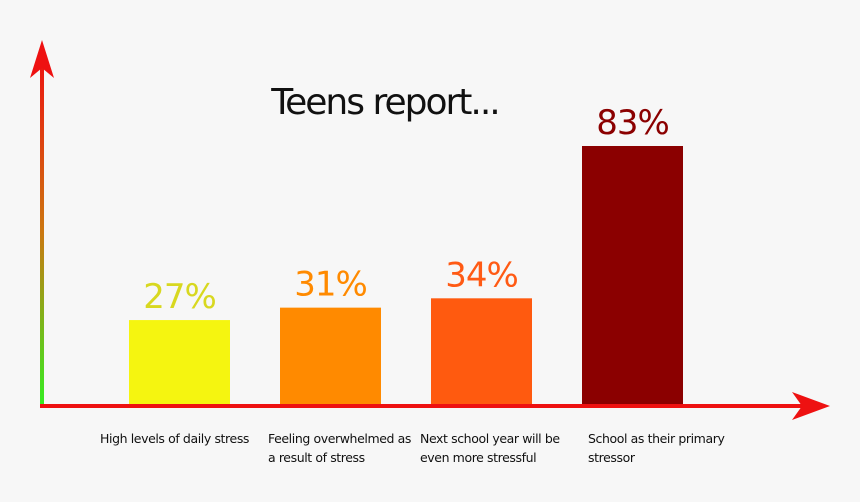  What do you see at coordinates (330, 285) in the screenshot?
I see `value-label: 31%` at bounding box center [330, 285].